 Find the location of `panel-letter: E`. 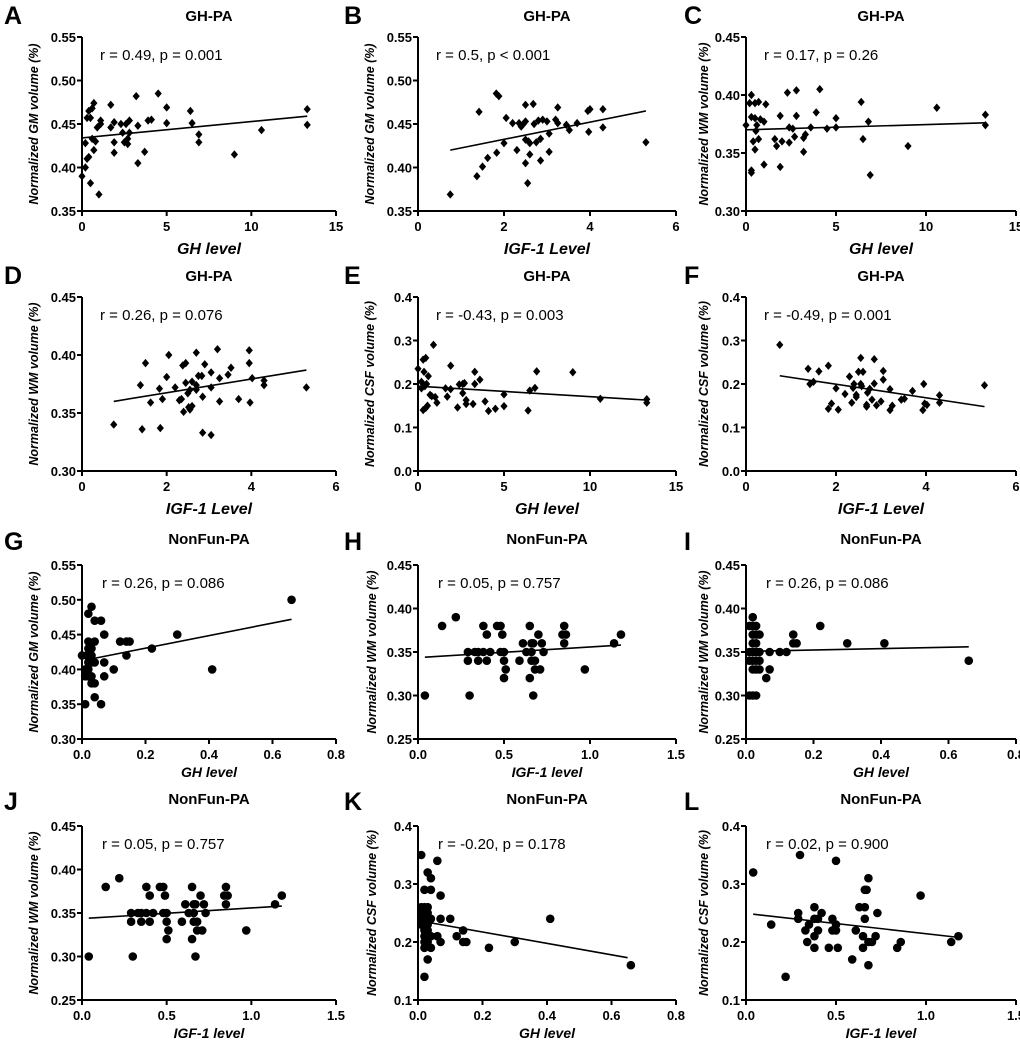

panel-letter: E is located at coordinates (352, 276).